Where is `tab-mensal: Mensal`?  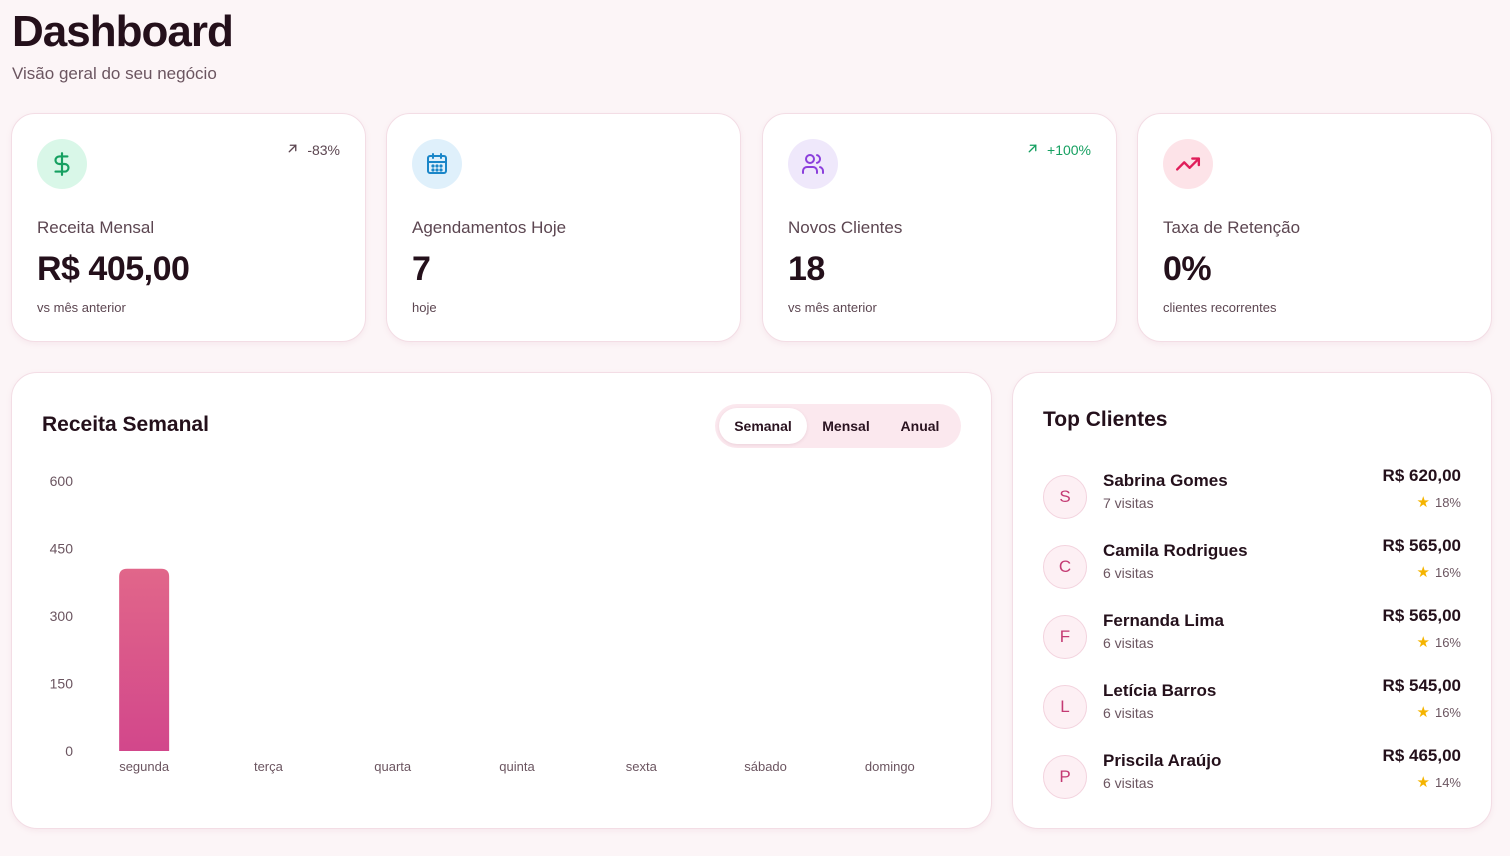
tab-mensal: Mensal is located at coordinates (846, 426).